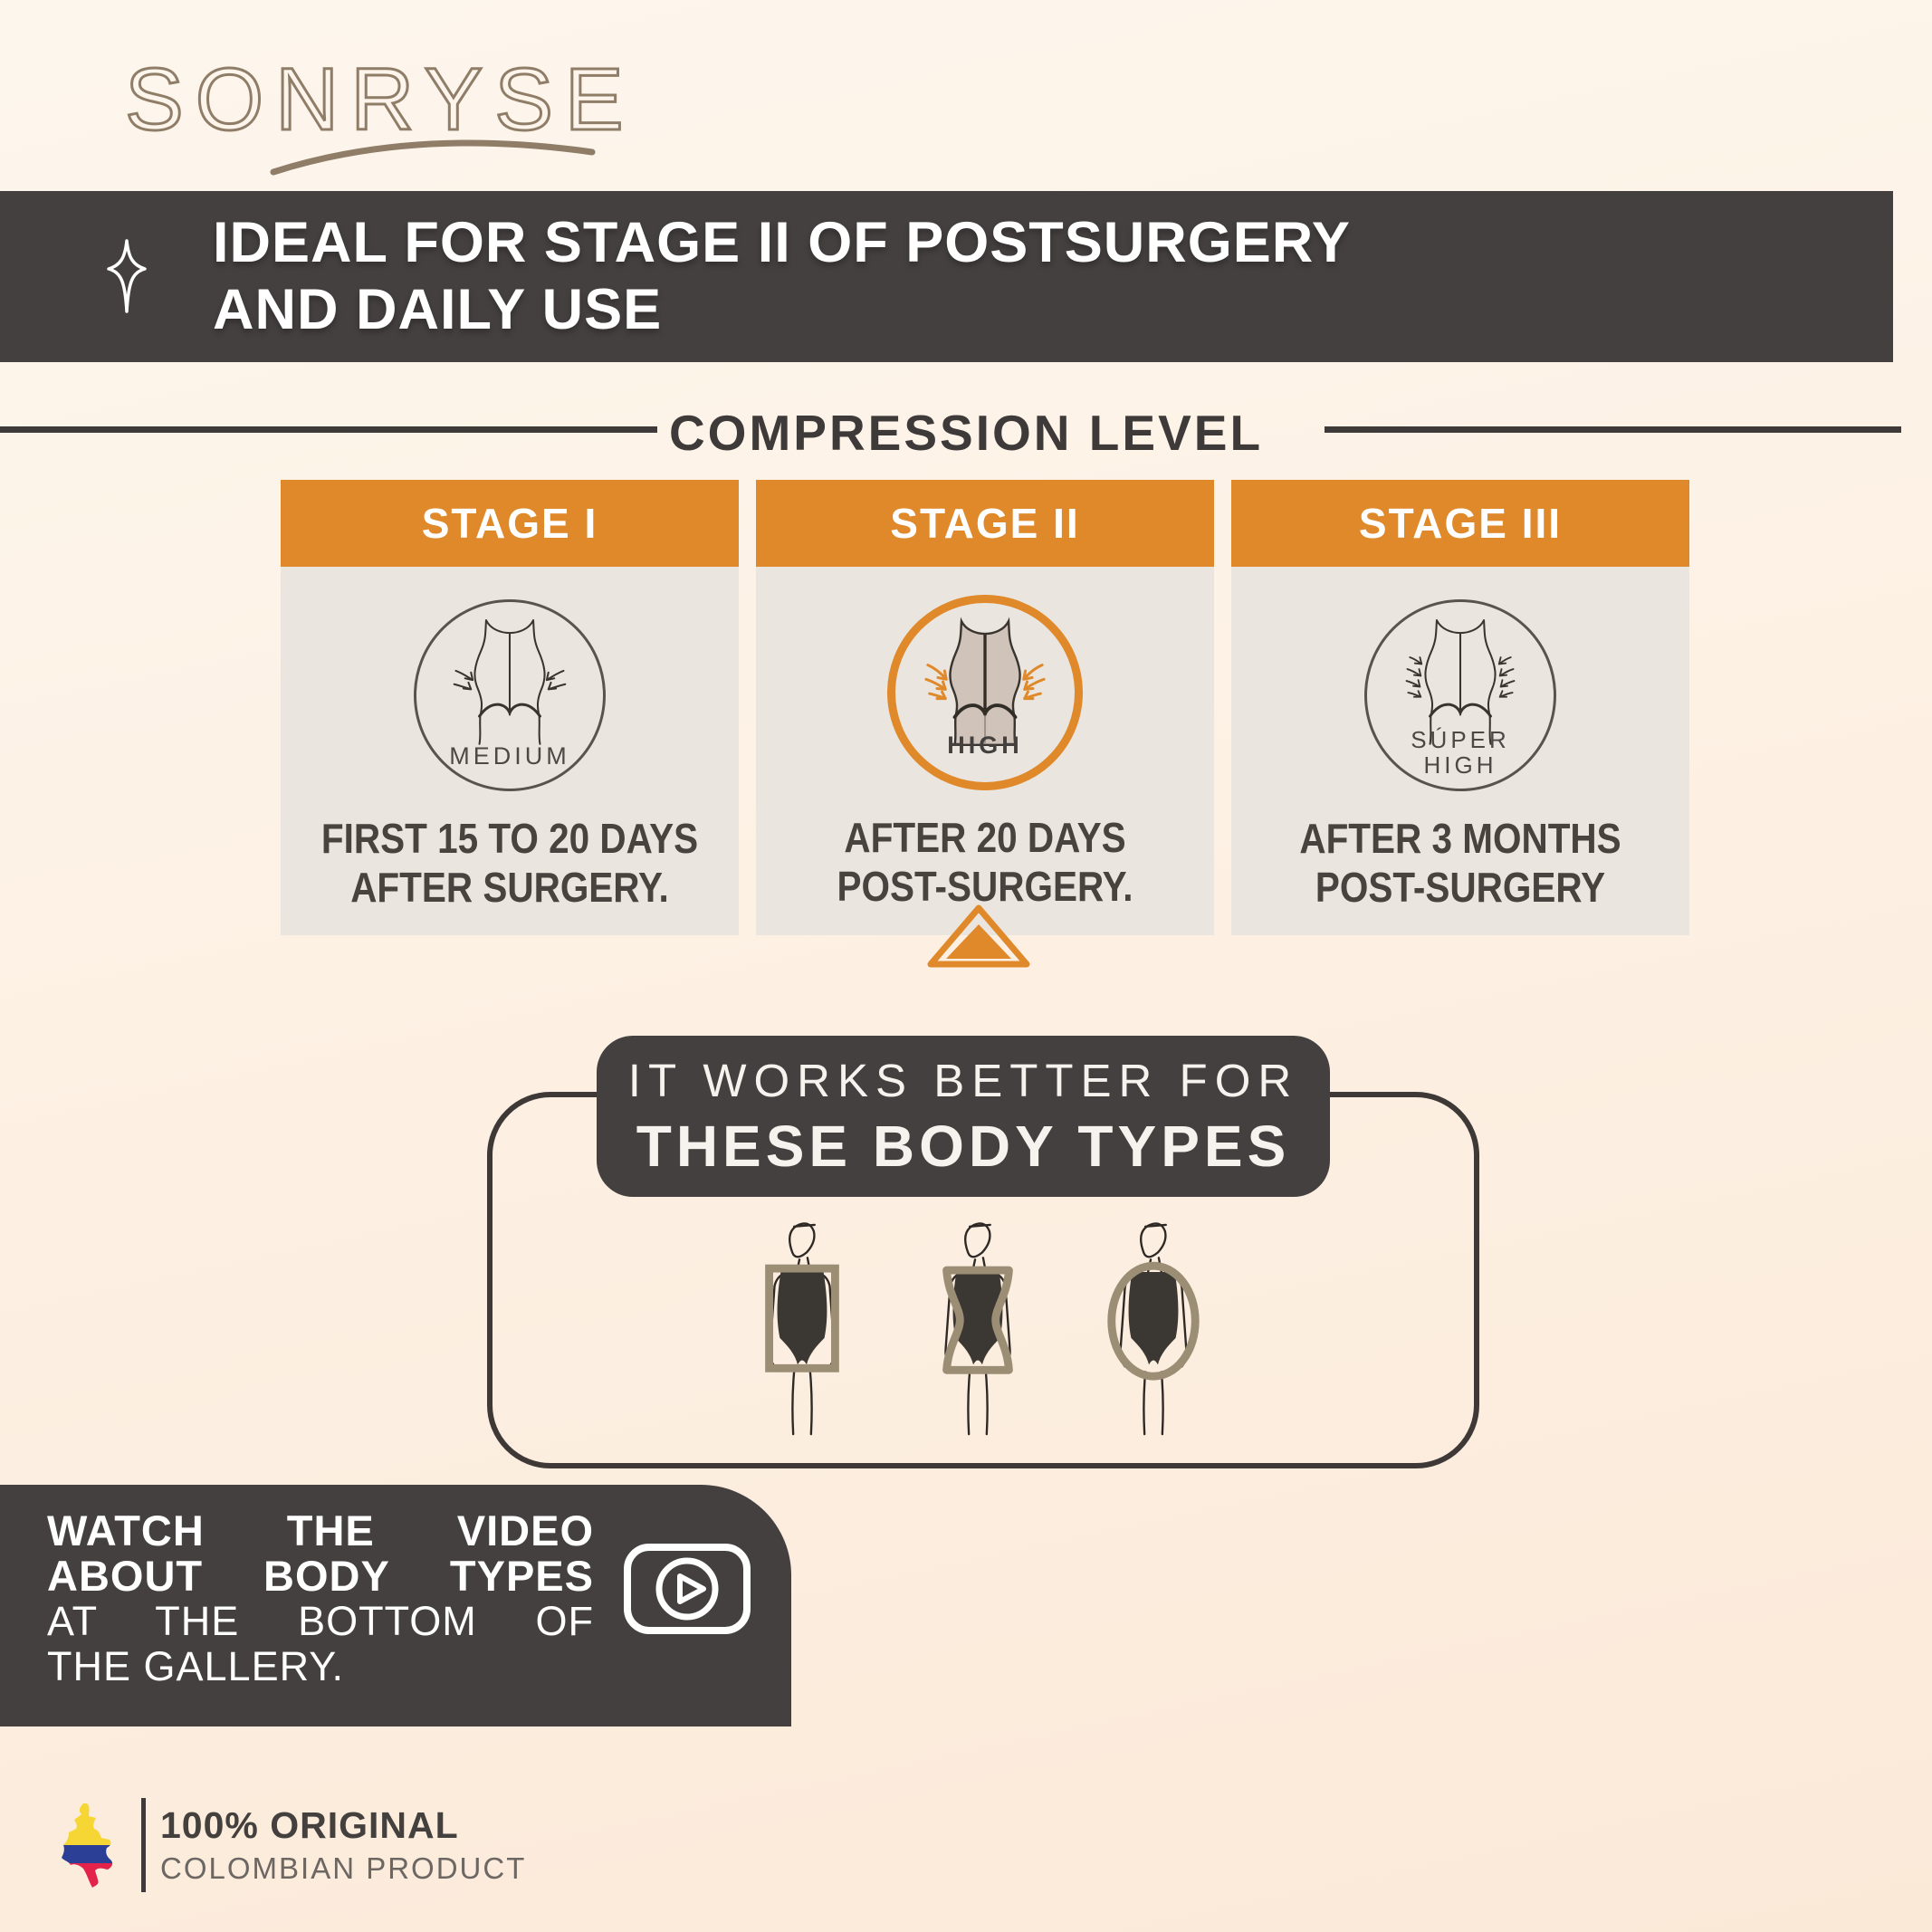 Image resolution: width=1932 pixels, height=1932 pixels. What do you see at coordinates (1153, 1329) in the screenshot?
I see `body-type-round-icon` at bounding box center [1153, 1329].